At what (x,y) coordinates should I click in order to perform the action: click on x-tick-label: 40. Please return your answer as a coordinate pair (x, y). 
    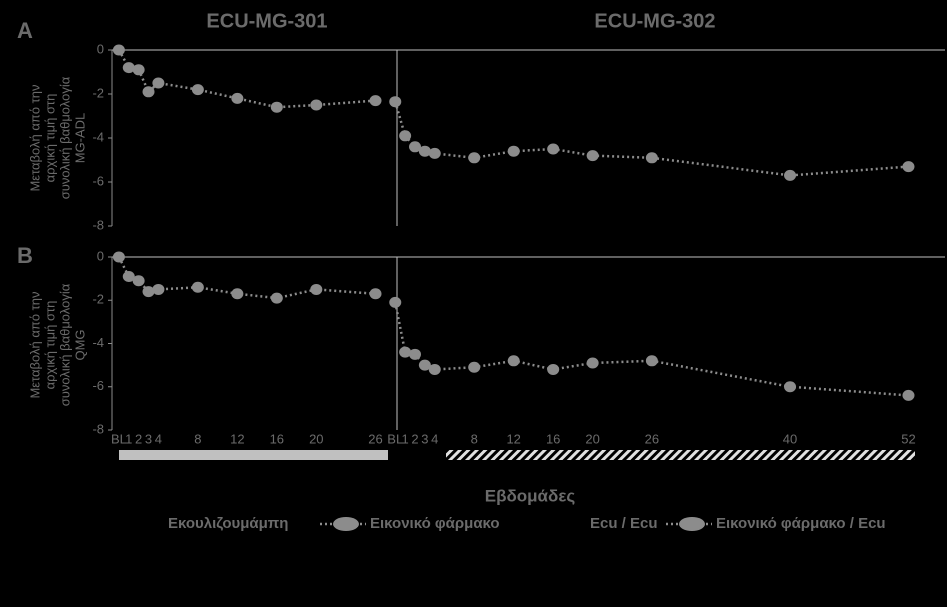
    Looking at the image, I should click on (790, 438).